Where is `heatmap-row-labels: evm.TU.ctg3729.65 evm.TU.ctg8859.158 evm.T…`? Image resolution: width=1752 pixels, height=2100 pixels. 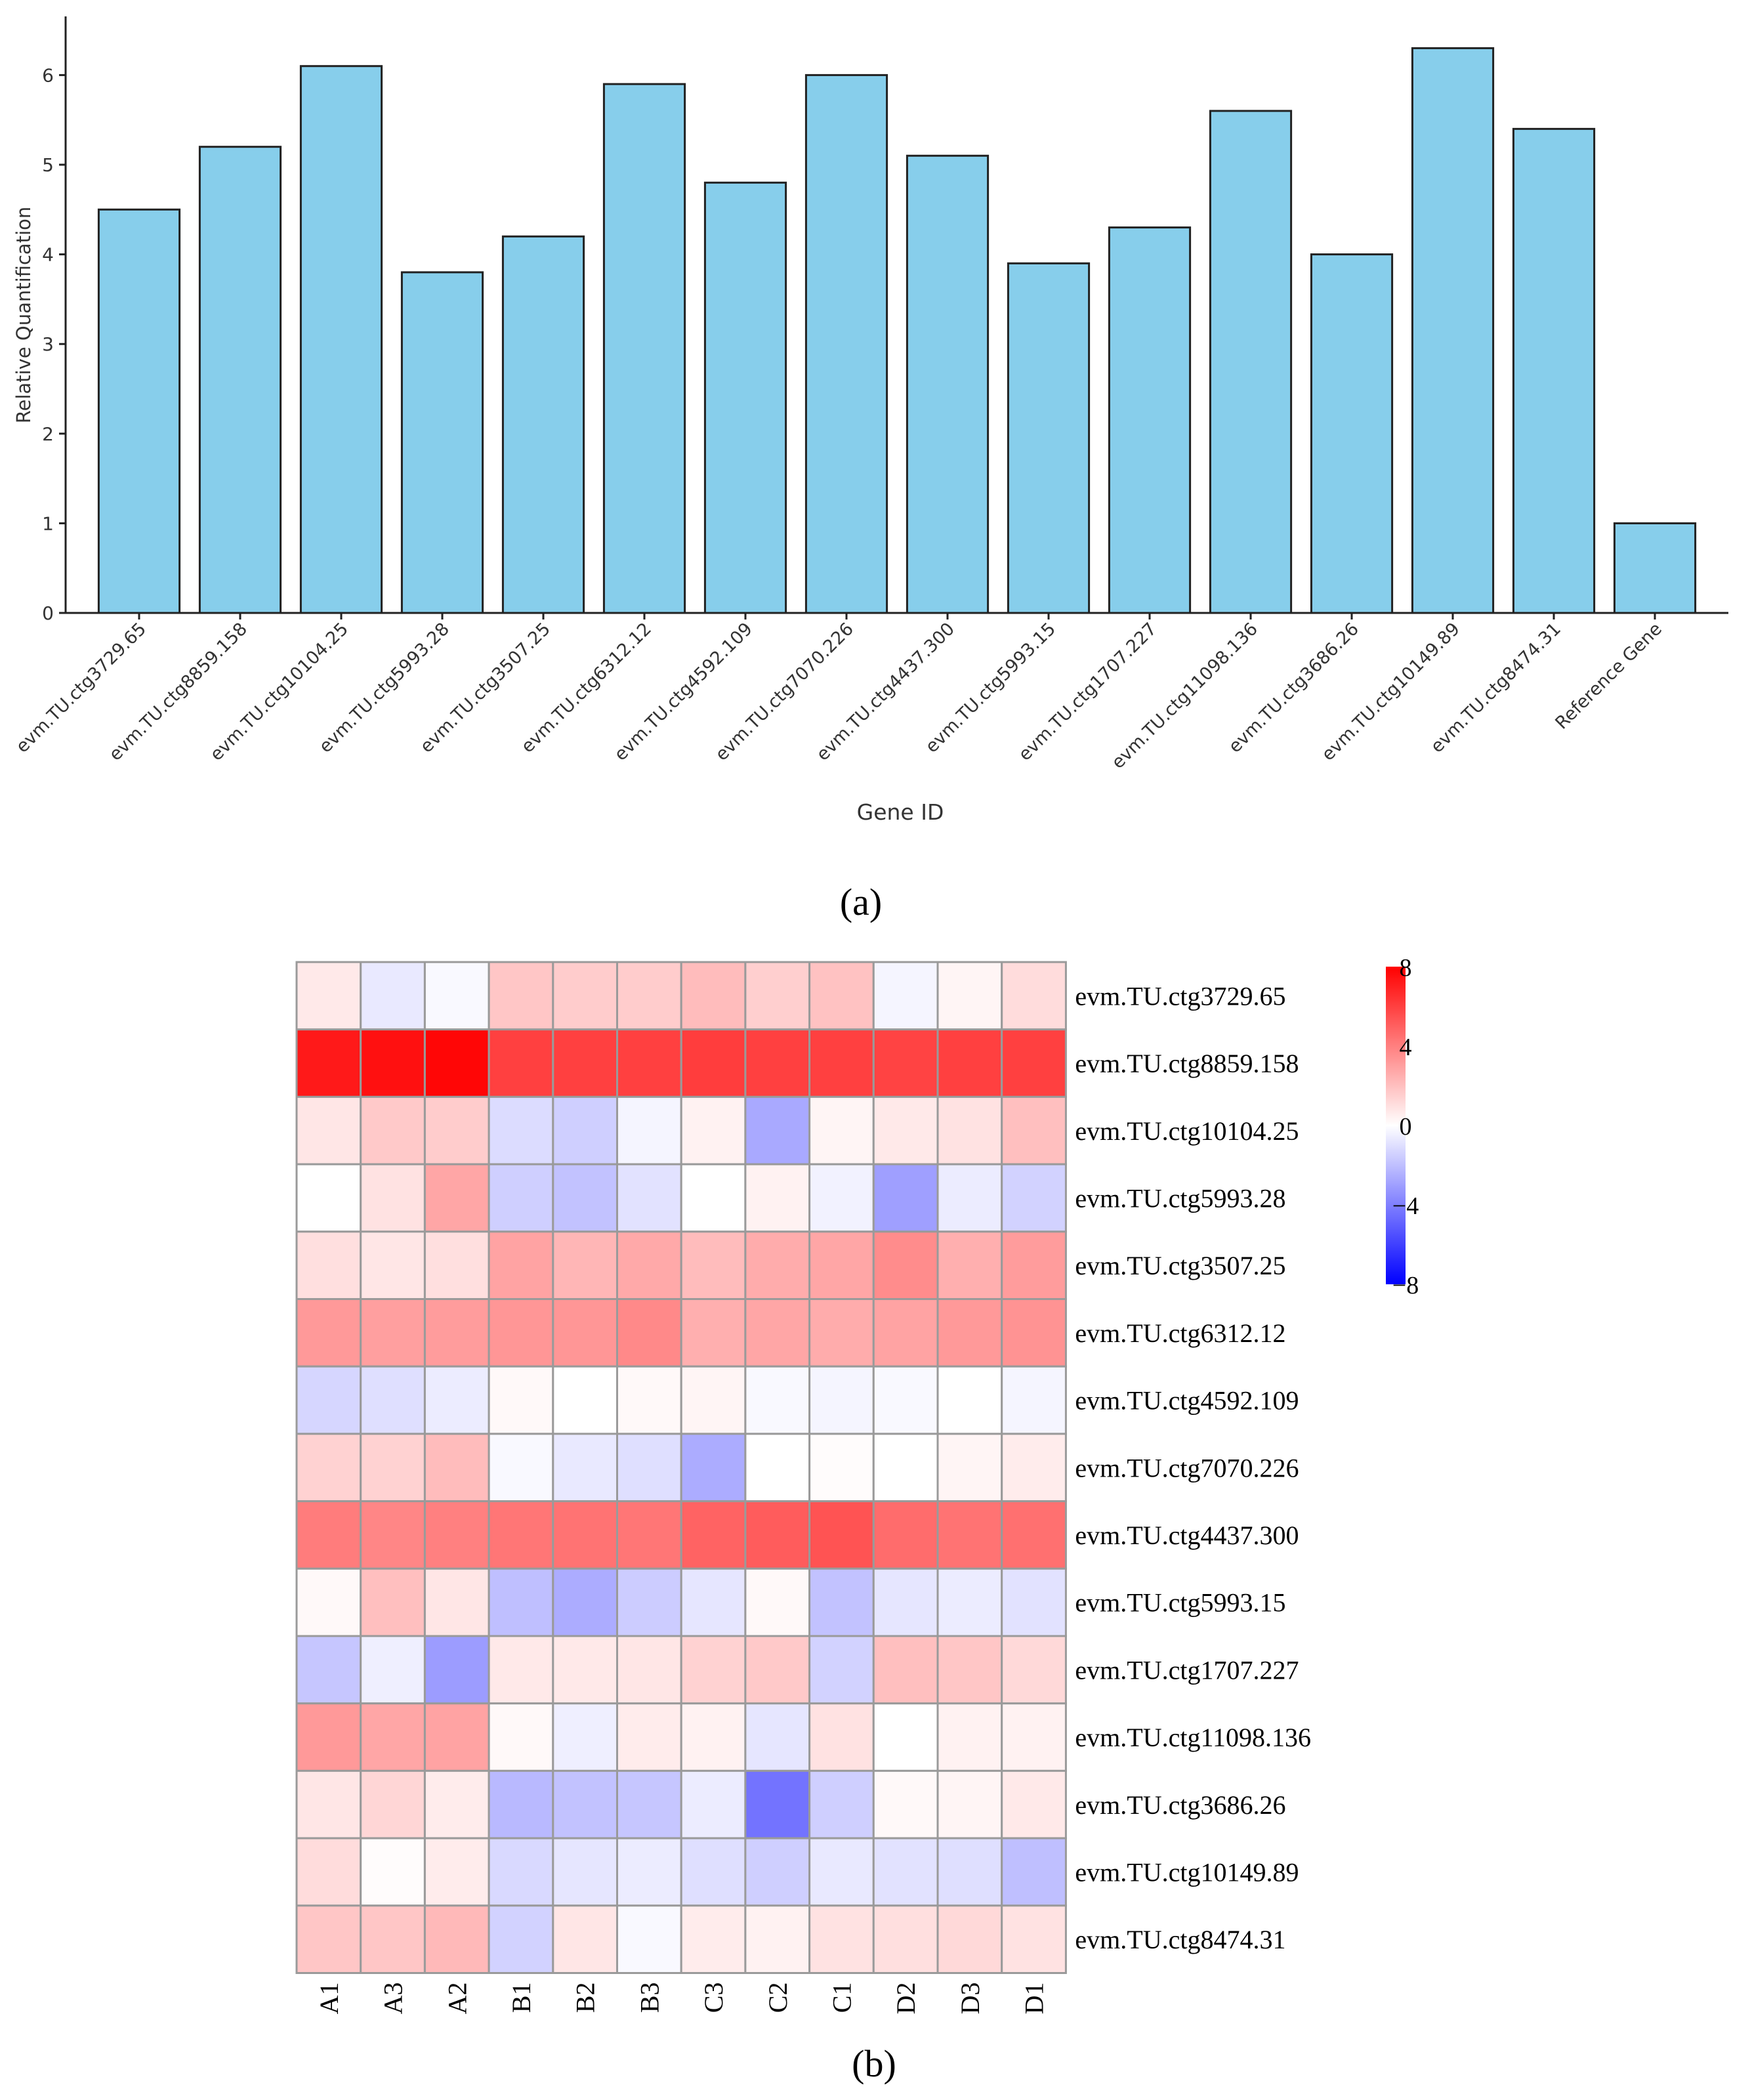
heatmap-row-labels: evm.TU.ctg3729.65 evm.TU.ctg8859.158 evm.T… is located at coordinates (1193, 1467).